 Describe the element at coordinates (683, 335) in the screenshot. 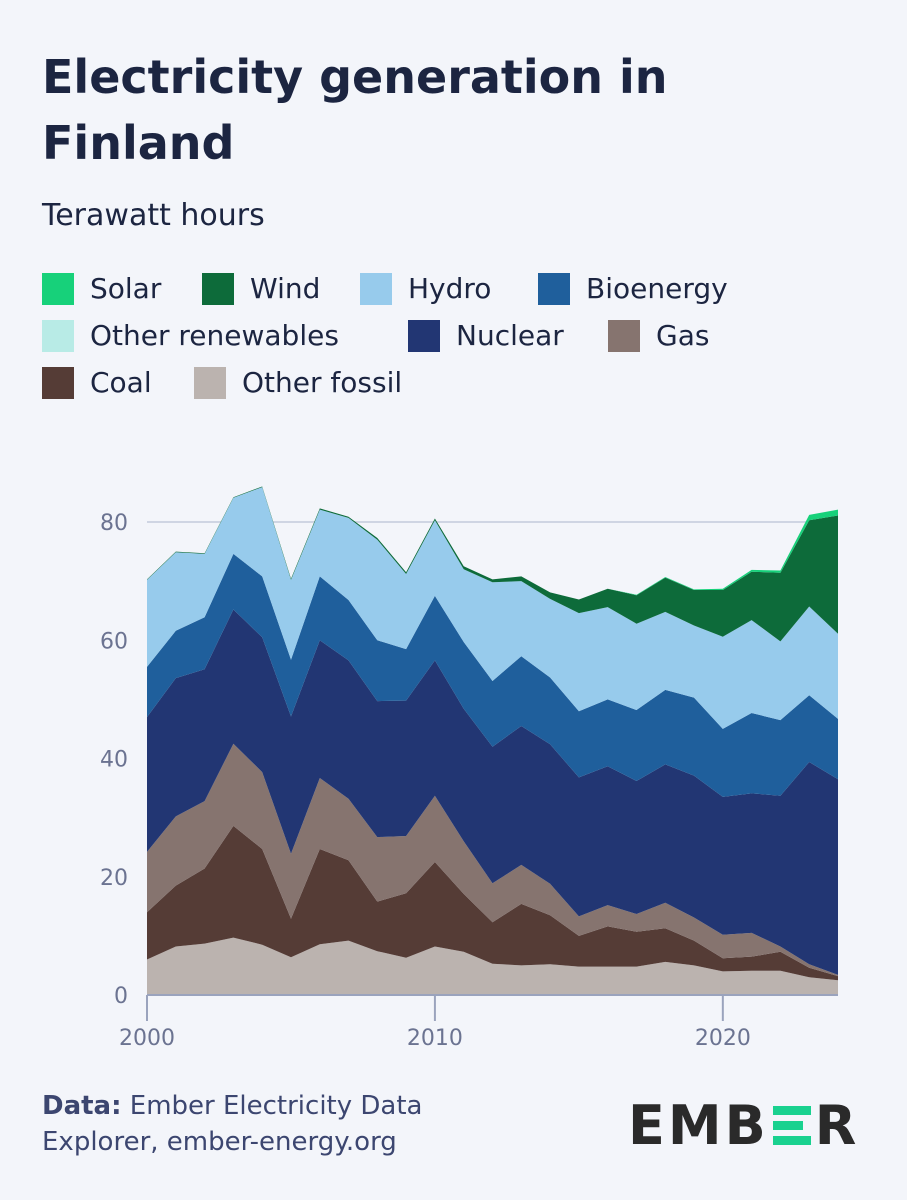

I see `legend-label: Gas` at that location.